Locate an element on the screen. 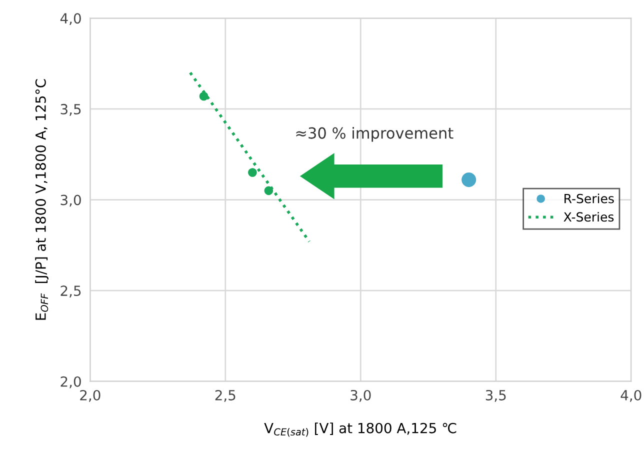 This screenshot has height=454, width=644. y-tick-label: 4,0 is located at coordinates (70, 19).